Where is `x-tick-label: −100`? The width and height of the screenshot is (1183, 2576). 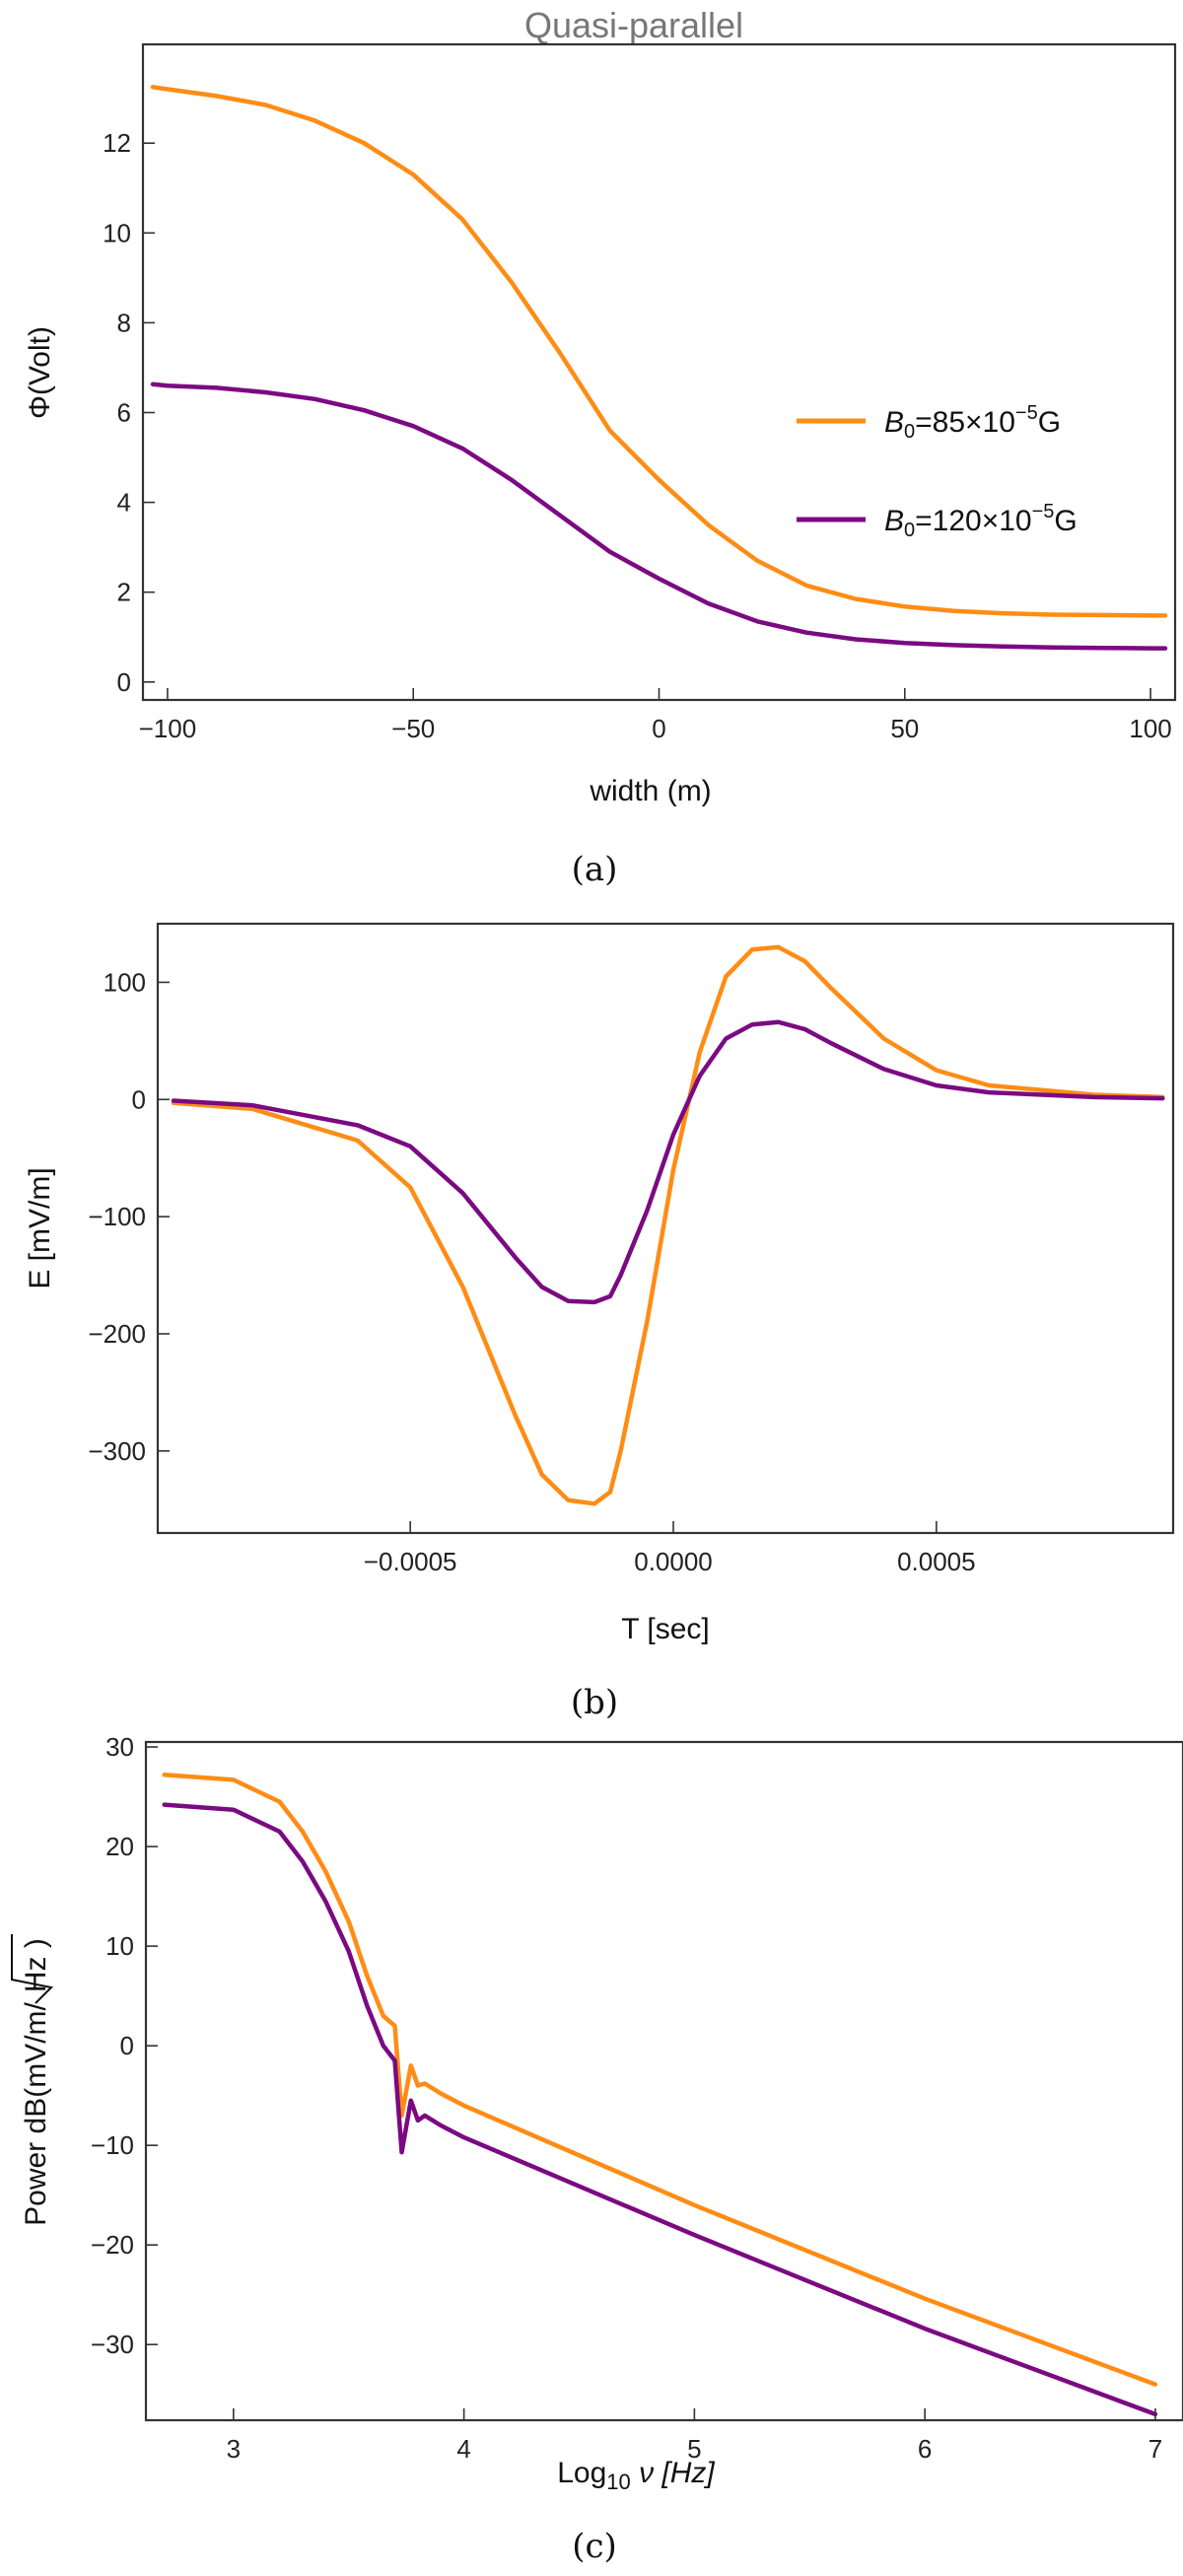 x-tick-label: −100 is located at coordinates (168, 728).